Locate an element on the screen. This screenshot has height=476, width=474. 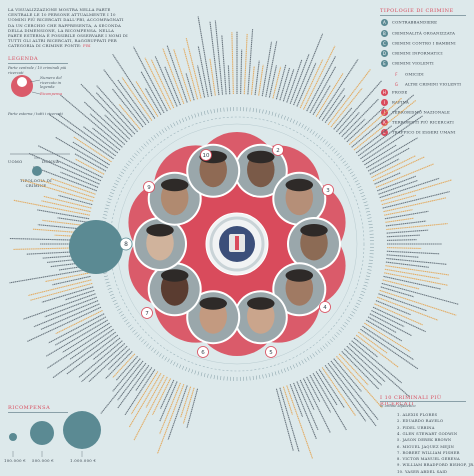
number-badge-label: 9 is located at coordinates (149, 188).